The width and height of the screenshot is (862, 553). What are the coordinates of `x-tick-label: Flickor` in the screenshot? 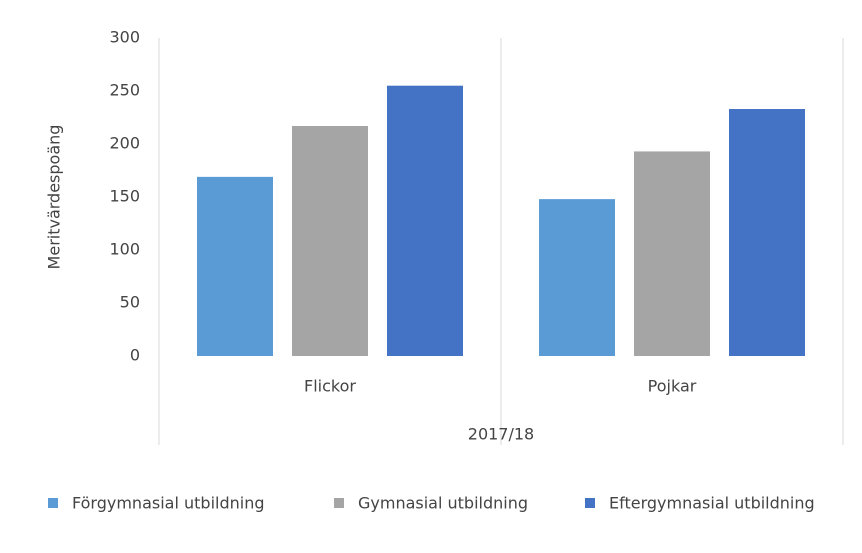 It's located at (330, 386).